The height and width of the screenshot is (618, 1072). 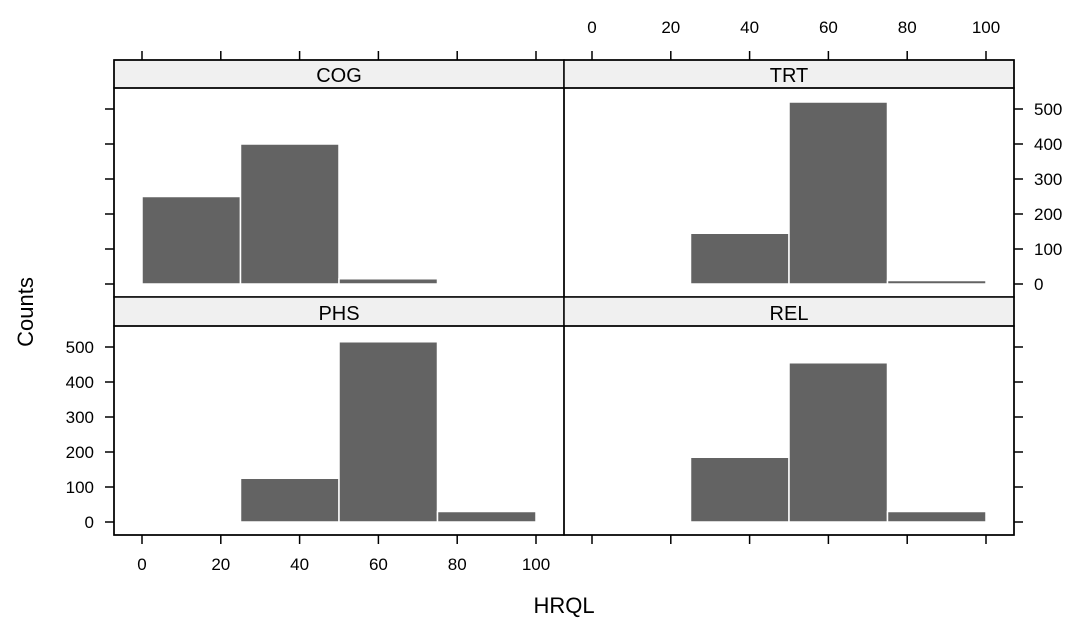 What do you see at coordinates (1048, 109) in the screenshot?
I see `y-tick-label-right-500: 500` at bounding box center [1048, 109].